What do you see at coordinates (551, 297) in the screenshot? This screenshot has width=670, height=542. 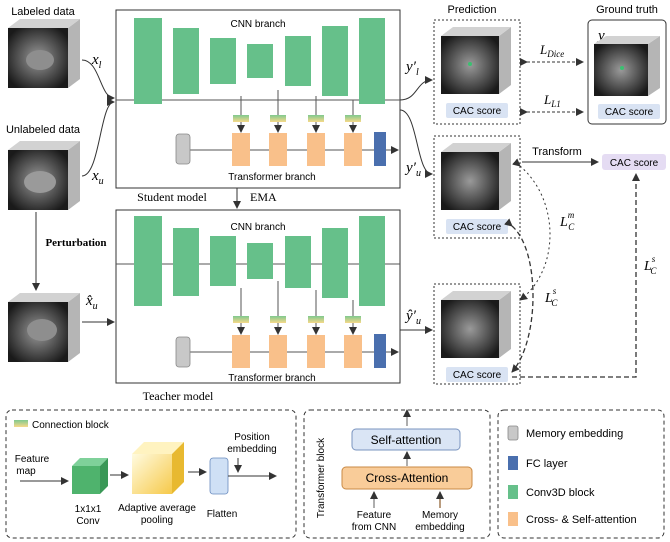 I see `score-consistency-loss-left-label: Ls C` at bounding box center [551, 297].